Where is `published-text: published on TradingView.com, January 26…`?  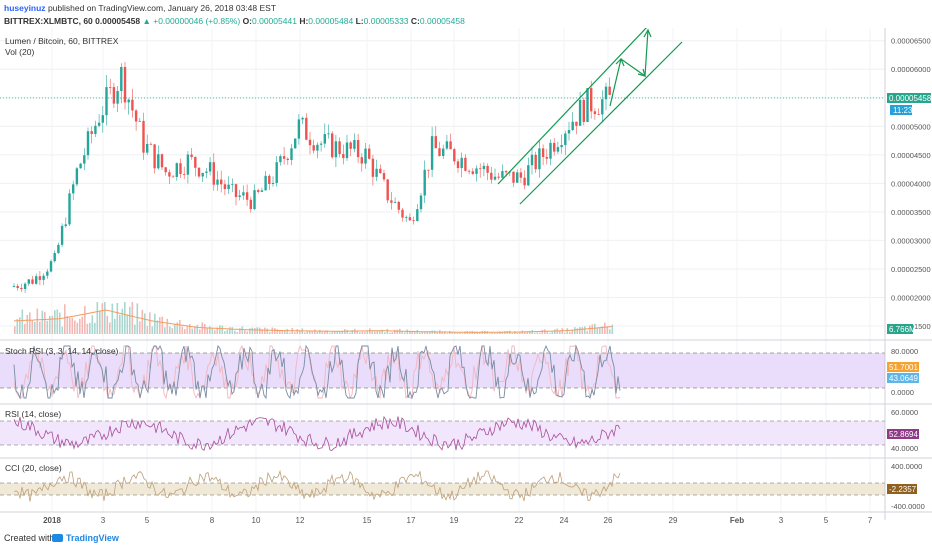 published-text: published on TradingView.com, January 26… is located at coordinates (162, 8).